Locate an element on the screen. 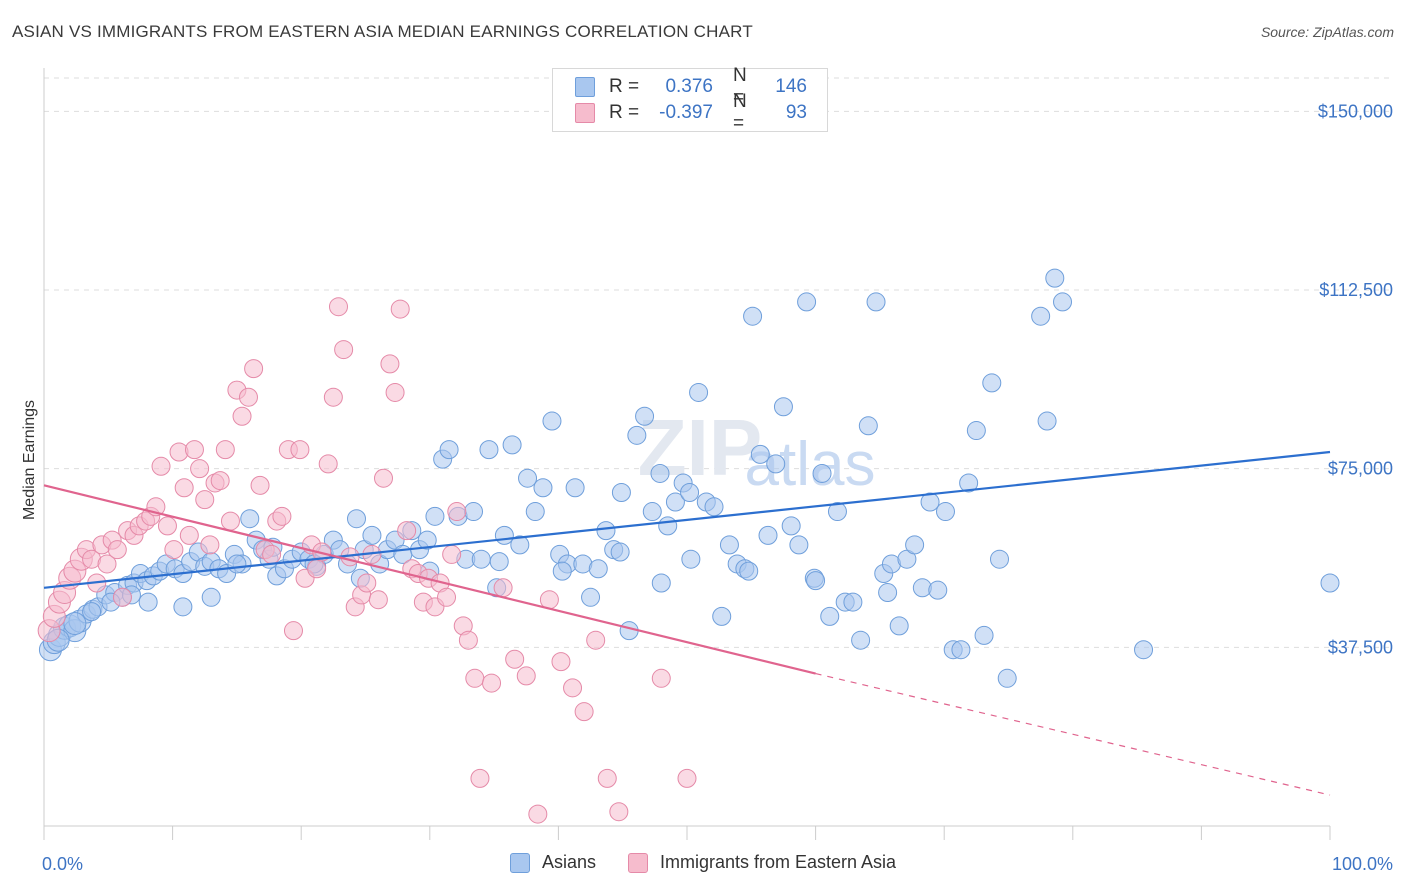 This screenshot has height=892, width=1406. stats-row-immigrants: R = -0.397 N = 93 is located at coordinates (691, 112).